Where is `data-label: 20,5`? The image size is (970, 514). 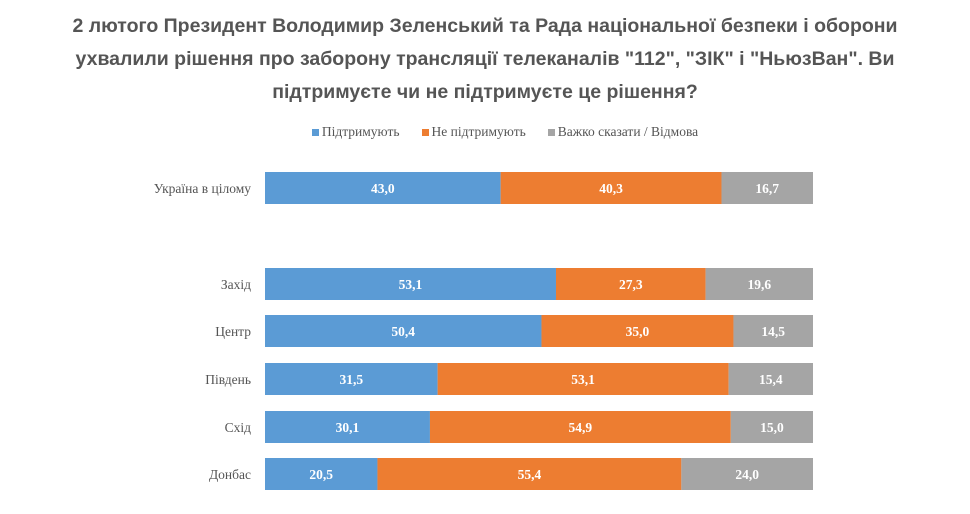 data-label: 20,5 is located at coordinates (321, 474).